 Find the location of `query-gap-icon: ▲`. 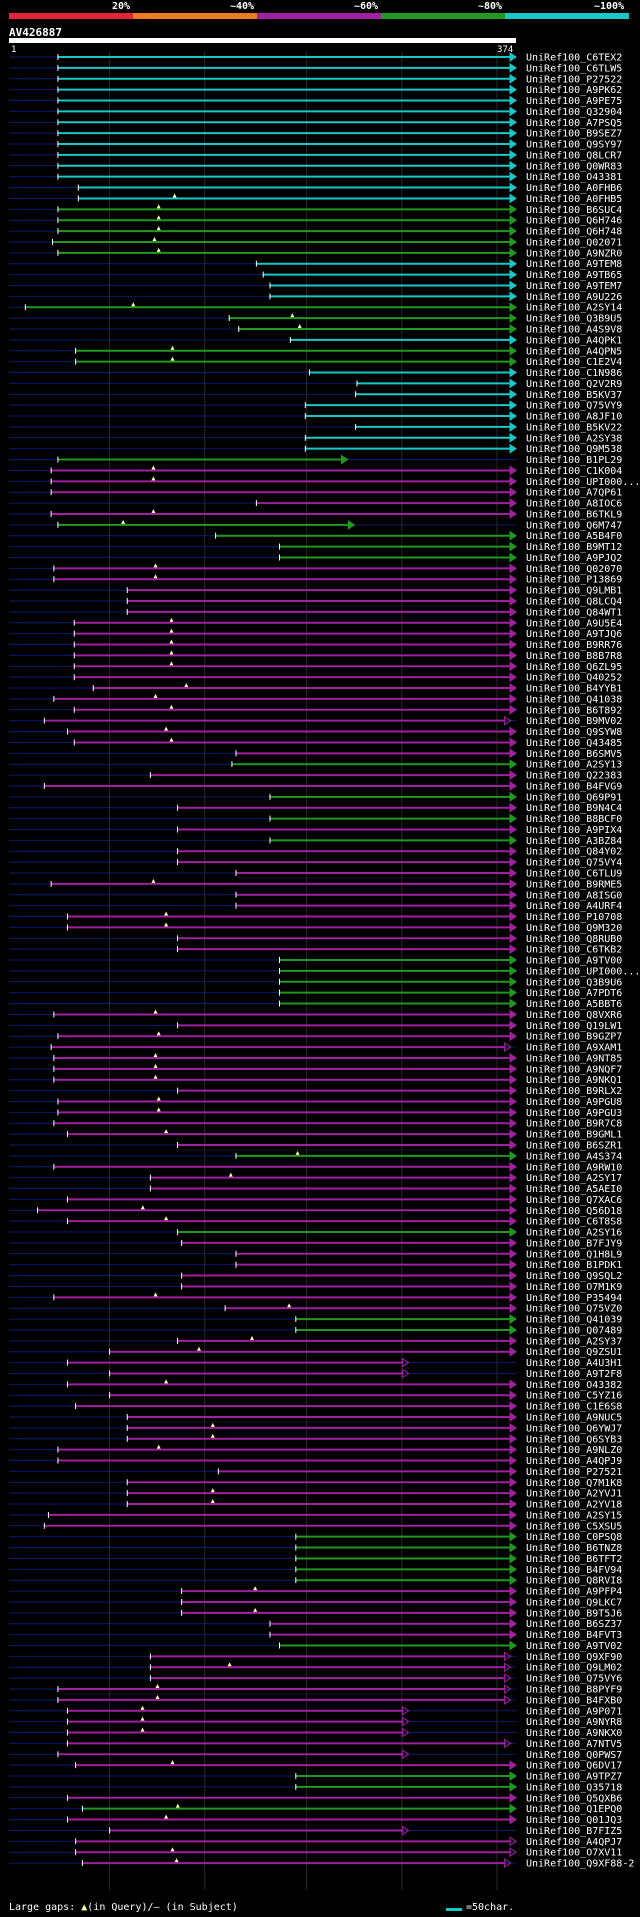

query-gap-icon: ▲ is located at coordinates (84, 1907).